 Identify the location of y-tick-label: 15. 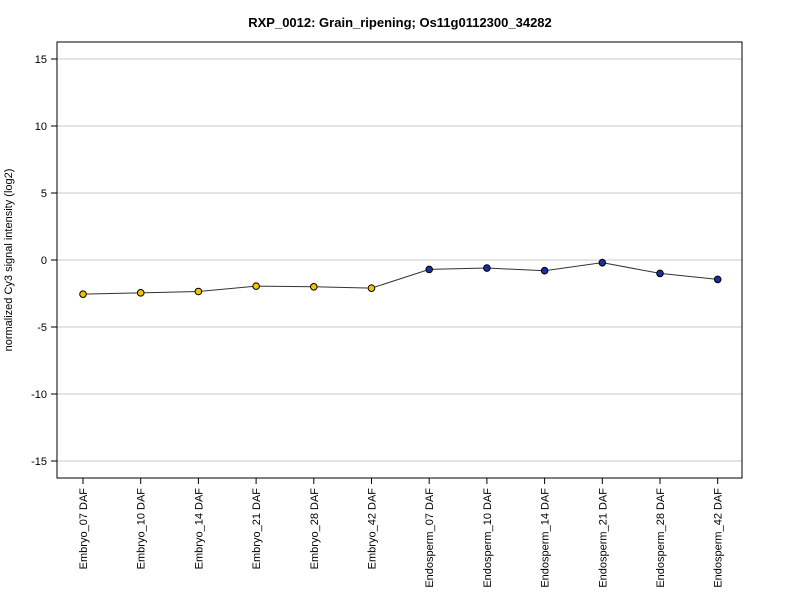
(41, 60).